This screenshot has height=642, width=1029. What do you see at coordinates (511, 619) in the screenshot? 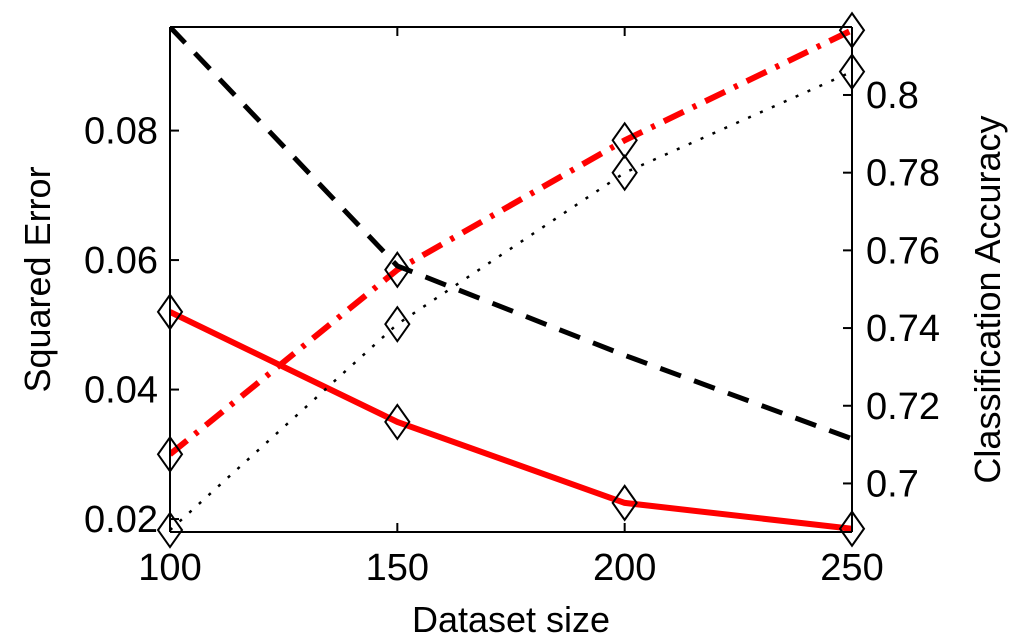
I see `x-axis-title: Dataset size` at bounding box center [511, 619].